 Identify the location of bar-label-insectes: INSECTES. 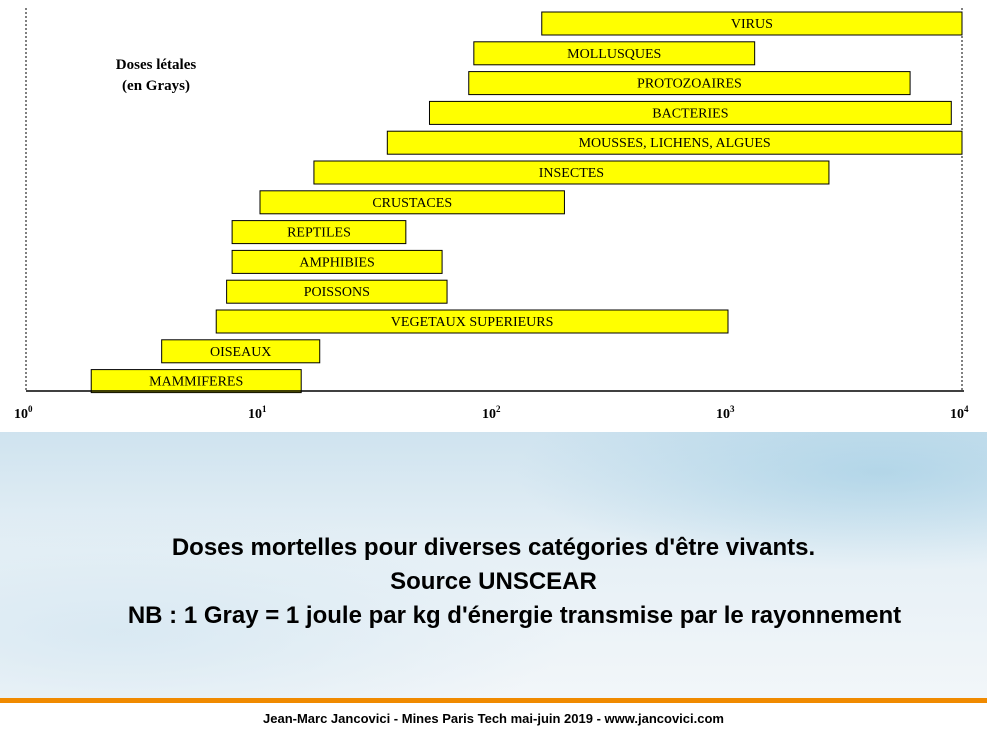
(571, 173).